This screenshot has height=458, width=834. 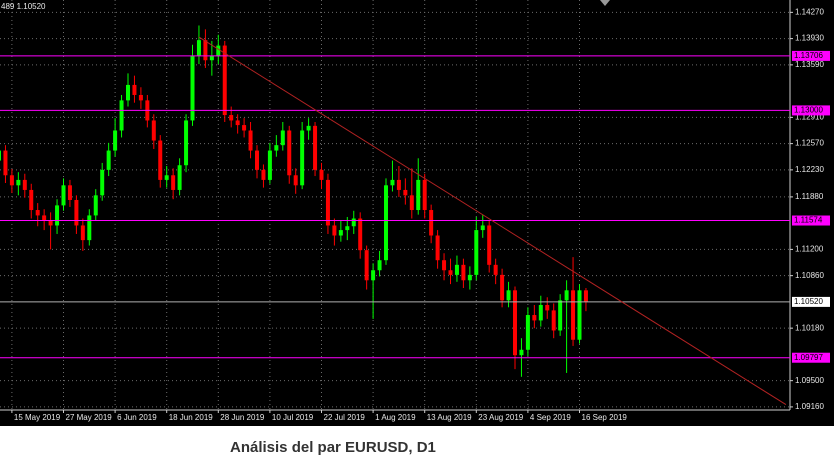 What do you see at coordinates (809, 327) in the screenshot?
I see `y-tick-label: 1.10180` at bounding box center [809, 327].